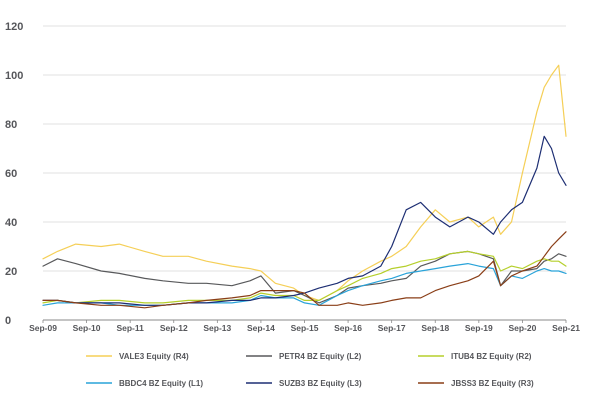  What do you see at coordinates (8, 321) in the screenshot?
I see `y-tick-label: 0` at bounding box center [8, 321].